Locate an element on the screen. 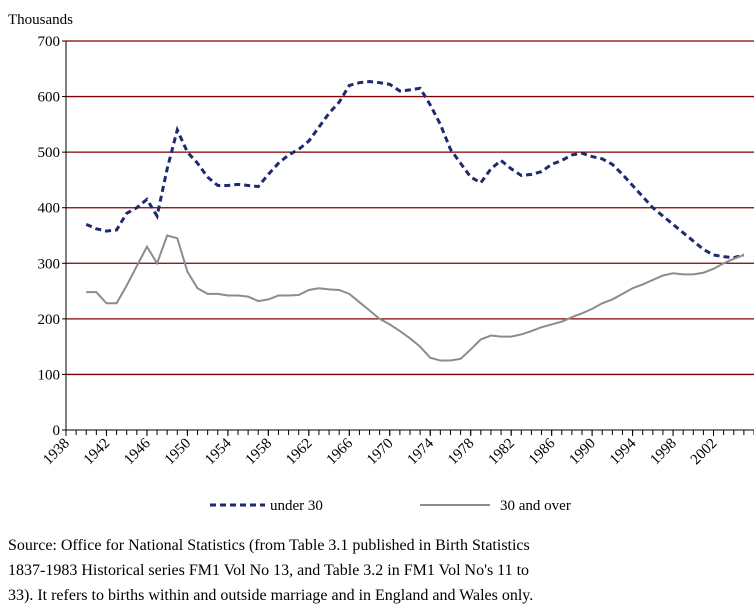 Image resolution: width=754 pixels, height=610 pixels. x-tick-label: 1974 is located at coordinates (421, 451).